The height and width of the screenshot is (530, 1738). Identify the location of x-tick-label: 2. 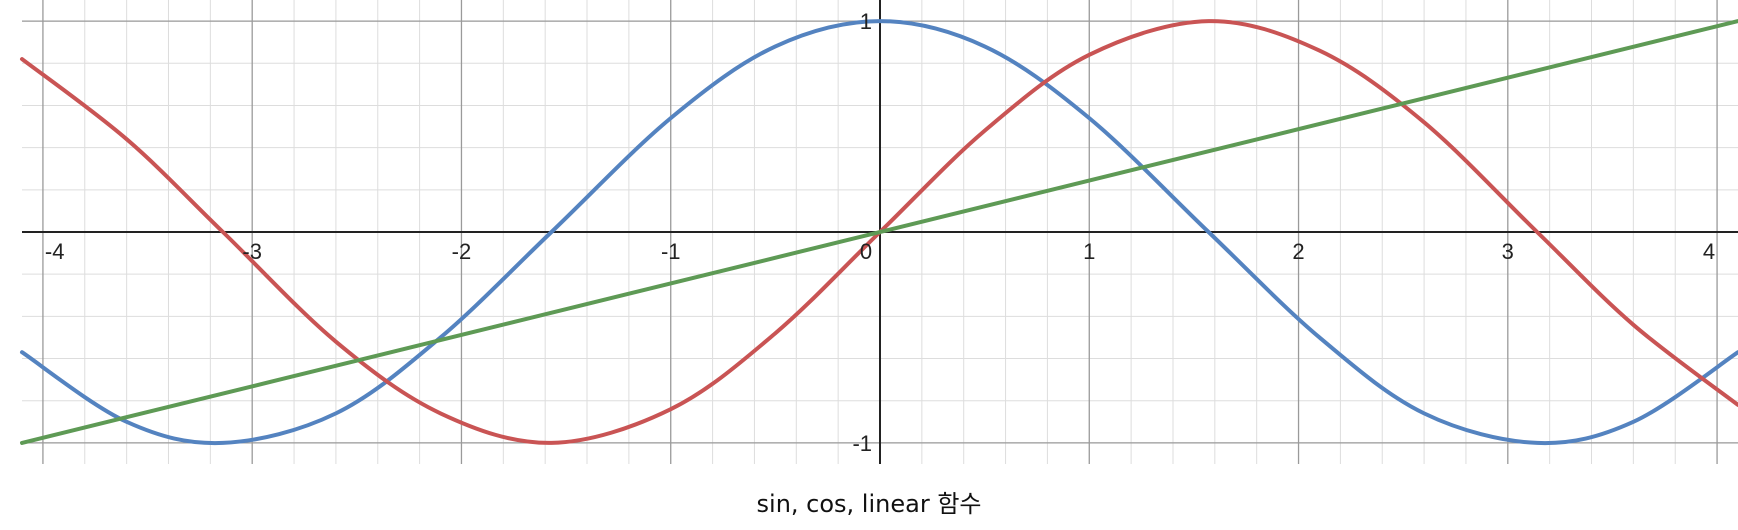
(1298, 251).